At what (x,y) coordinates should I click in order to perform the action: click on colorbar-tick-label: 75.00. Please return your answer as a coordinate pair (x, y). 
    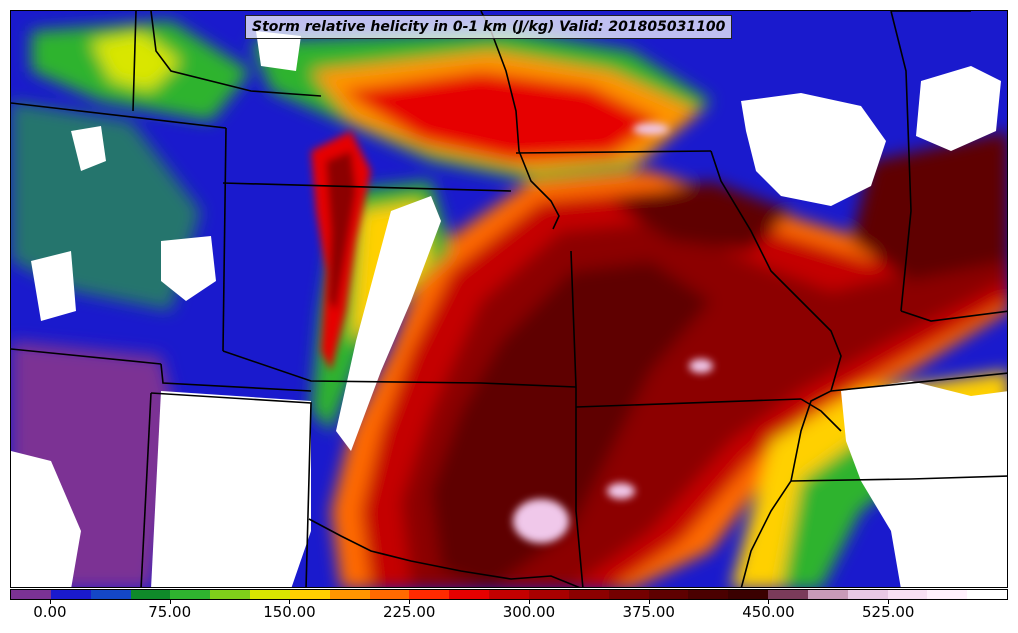
    Looking at the image, I should click on (170, 612).